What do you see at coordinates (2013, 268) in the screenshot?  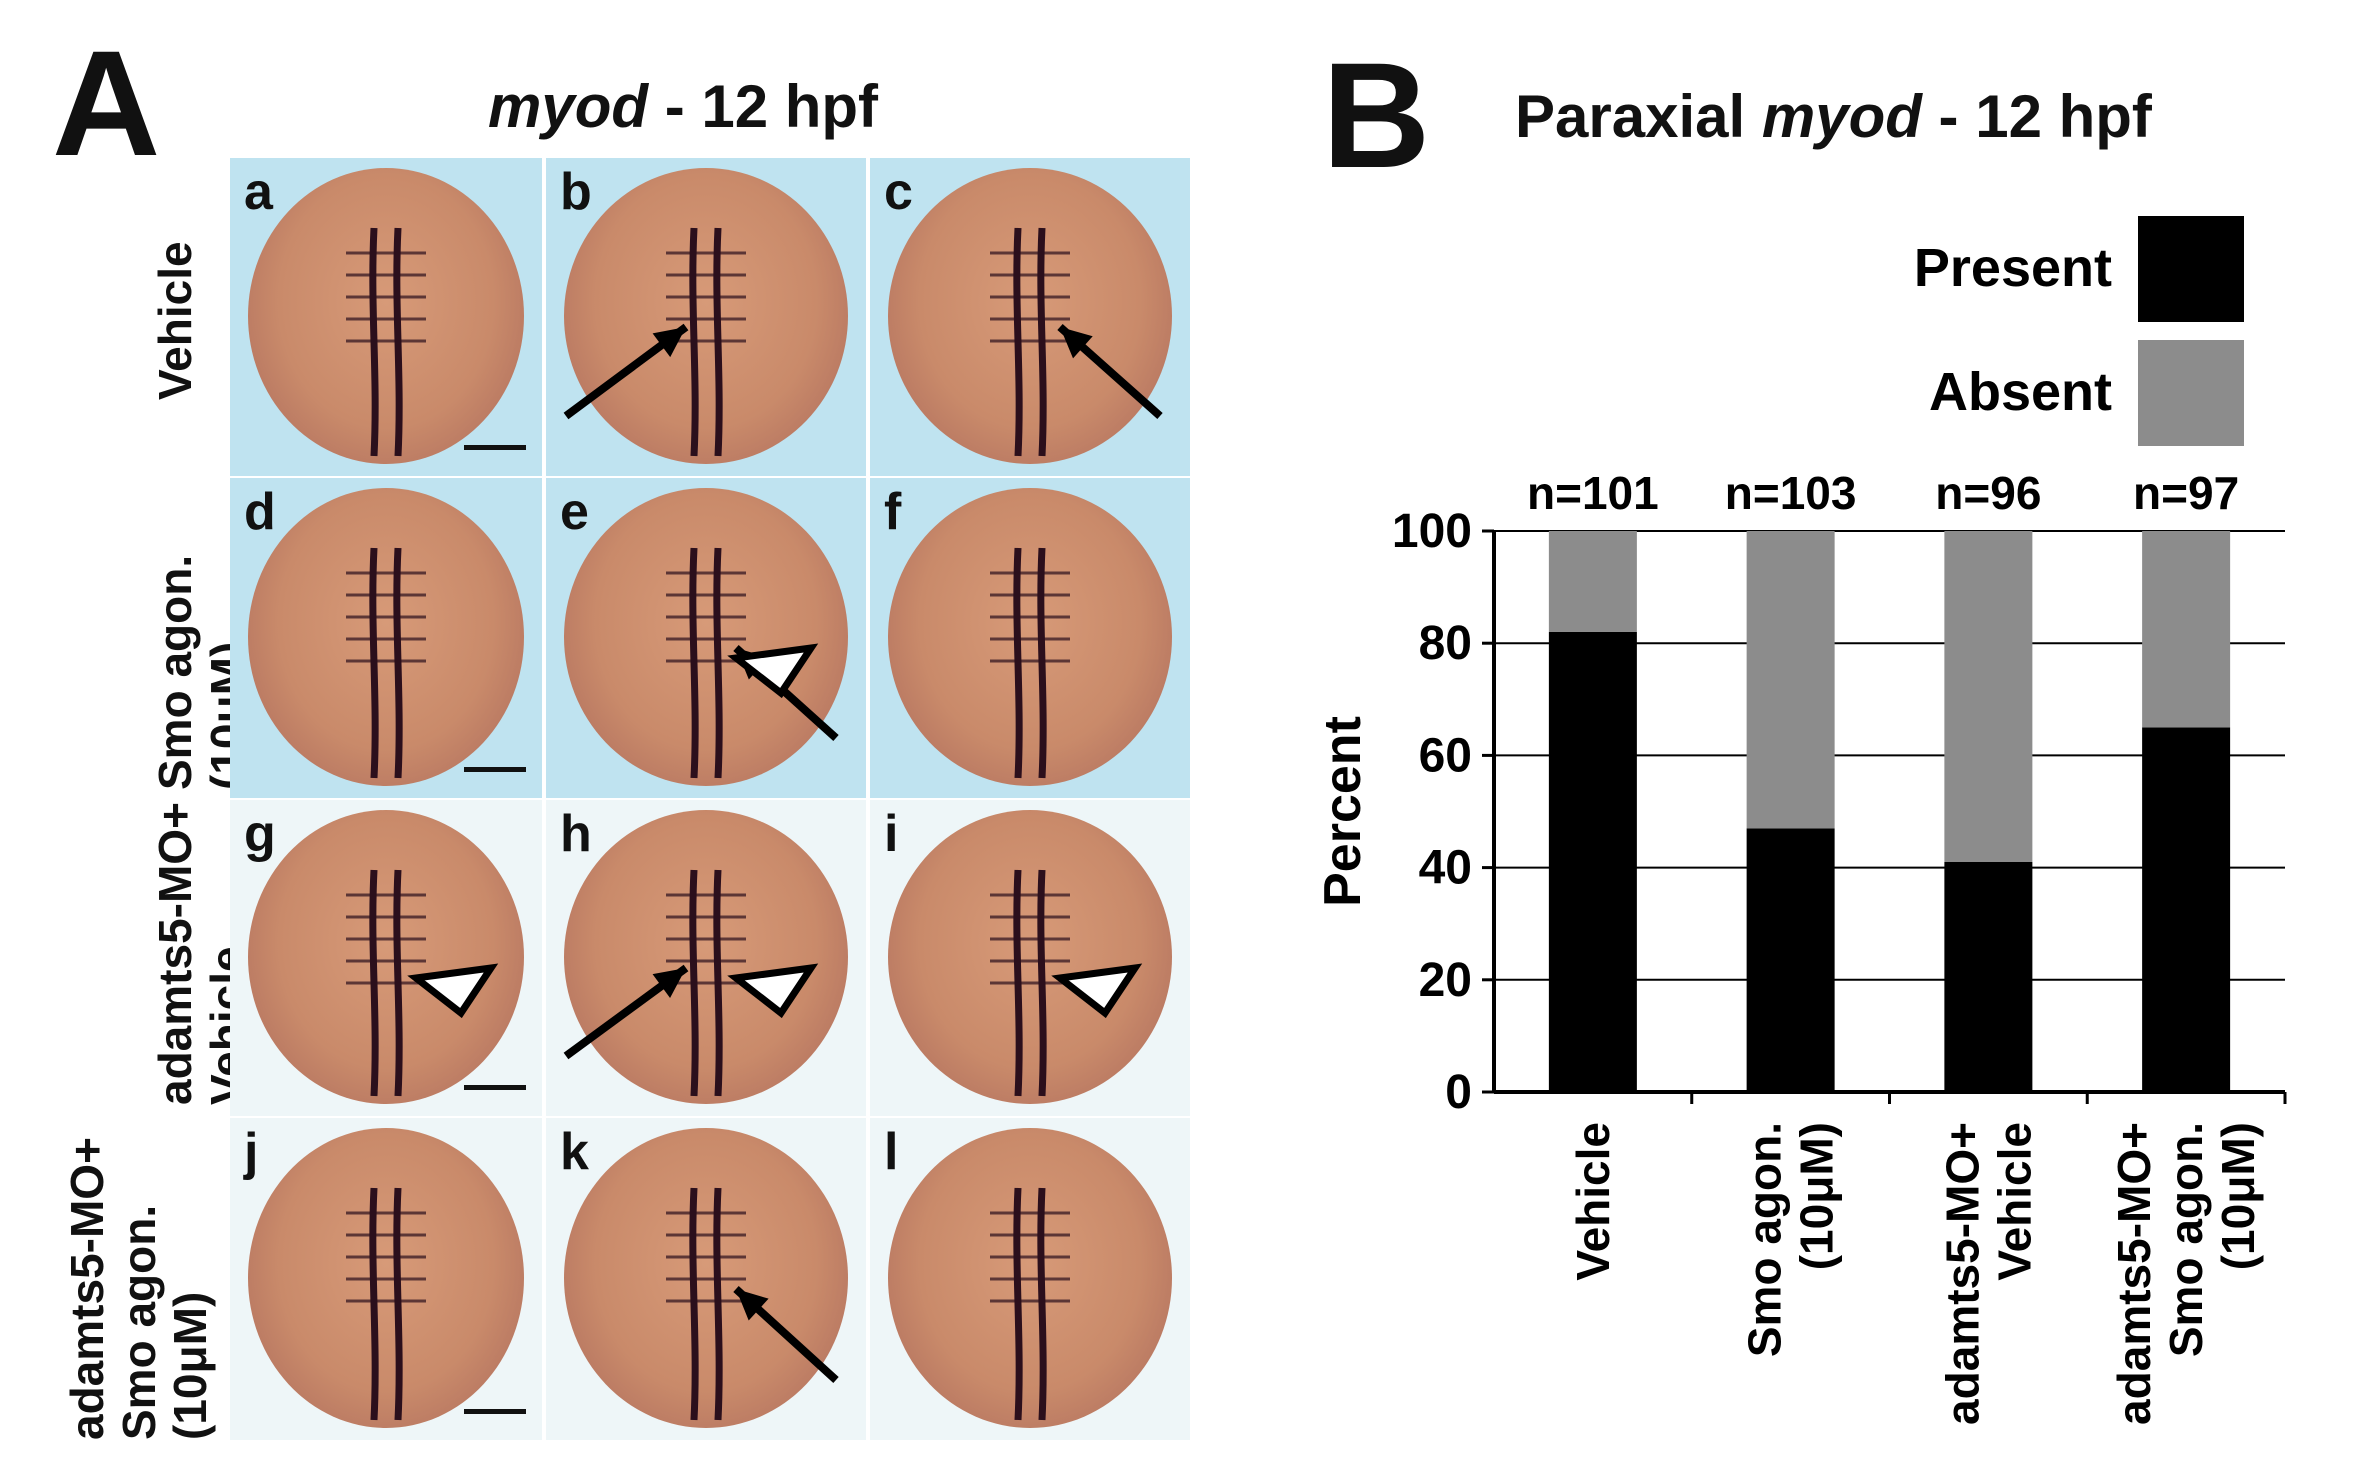 I see `legend-label-present: Present` at bounding box center [2013, 268].